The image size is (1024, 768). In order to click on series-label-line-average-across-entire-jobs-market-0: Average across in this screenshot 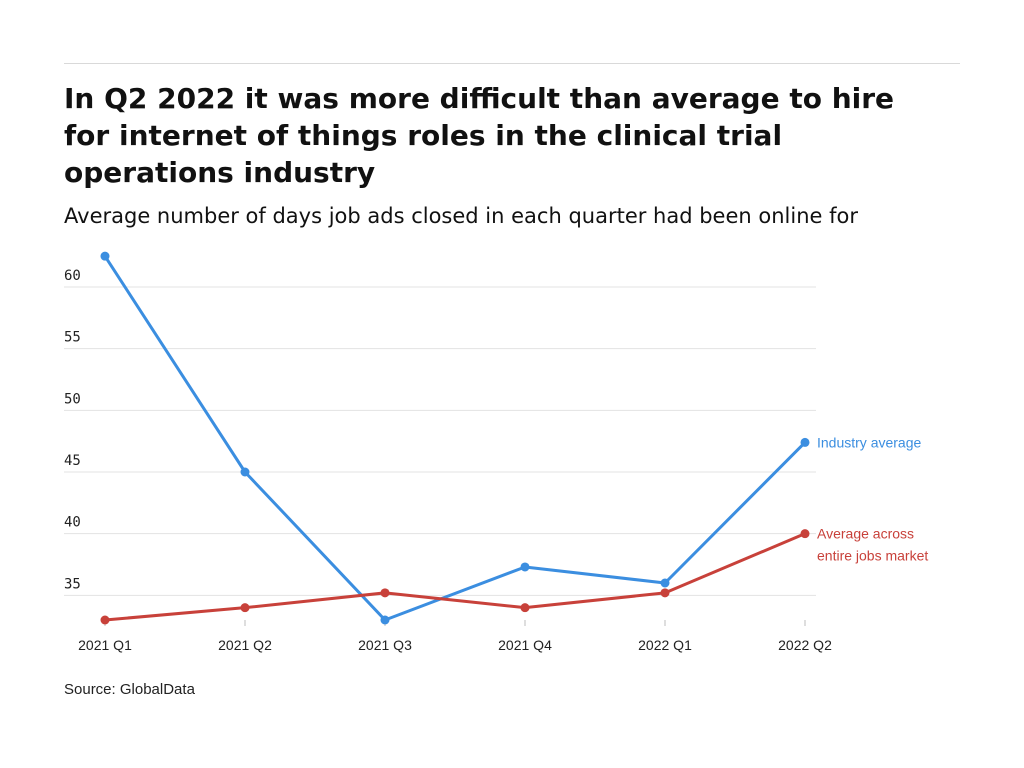, I will do `click(865, 534)`.